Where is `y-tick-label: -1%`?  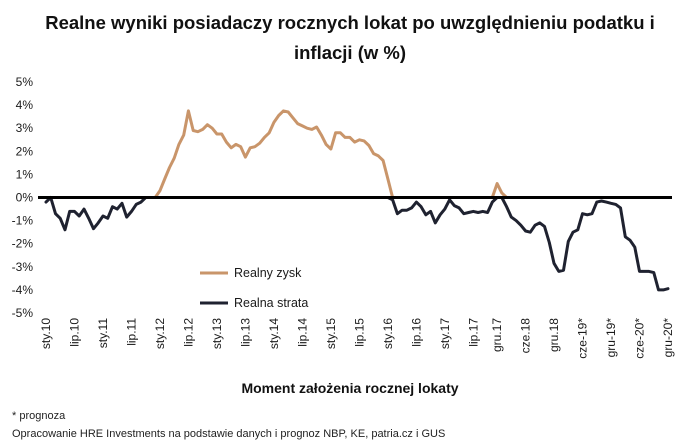
y-tick-label: -1% is located at coordinates (23, 221).